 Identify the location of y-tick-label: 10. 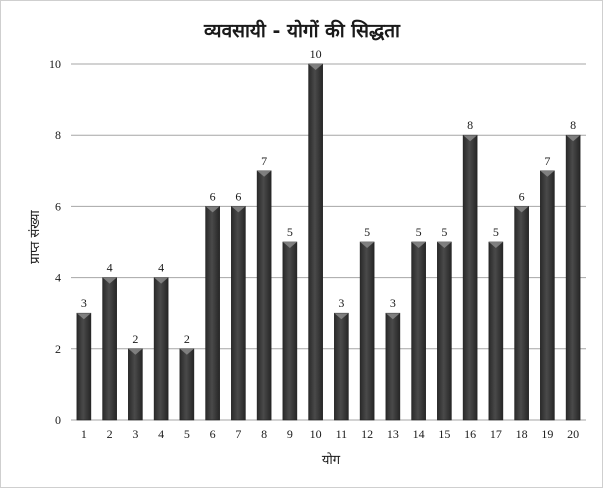
(55, 64).